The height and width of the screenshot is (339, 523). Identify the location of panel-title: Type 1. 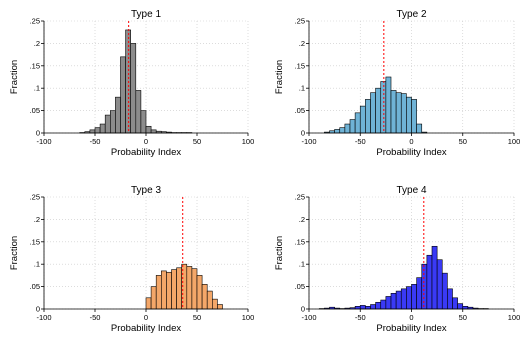
(146, 14).